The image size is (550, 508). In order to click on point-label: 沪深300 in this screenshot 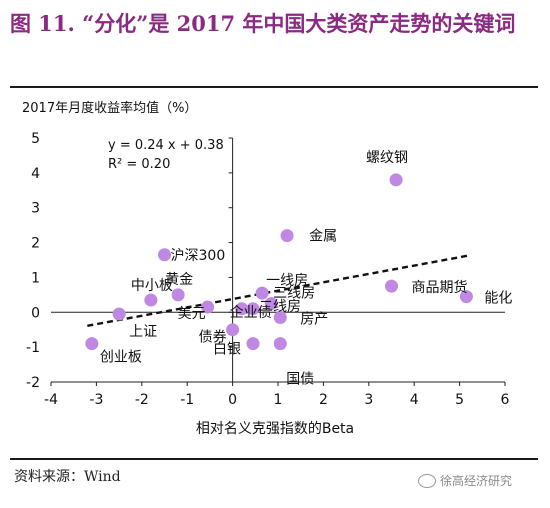, I will do `click(198, 256)`.